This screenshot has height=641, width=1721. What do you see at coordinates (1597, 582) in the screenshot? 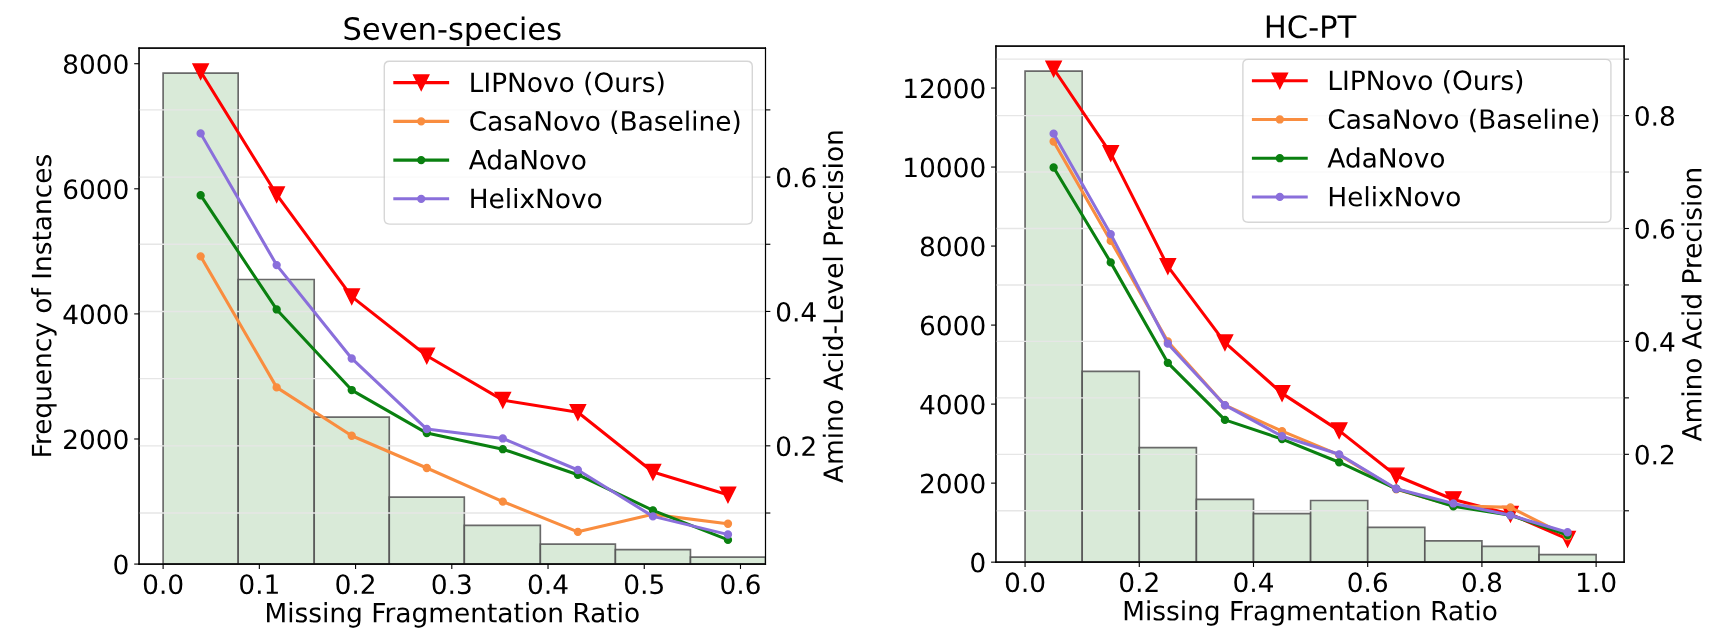
I see `x-tick-label: 1.0` at bounding box center [1597, 582].